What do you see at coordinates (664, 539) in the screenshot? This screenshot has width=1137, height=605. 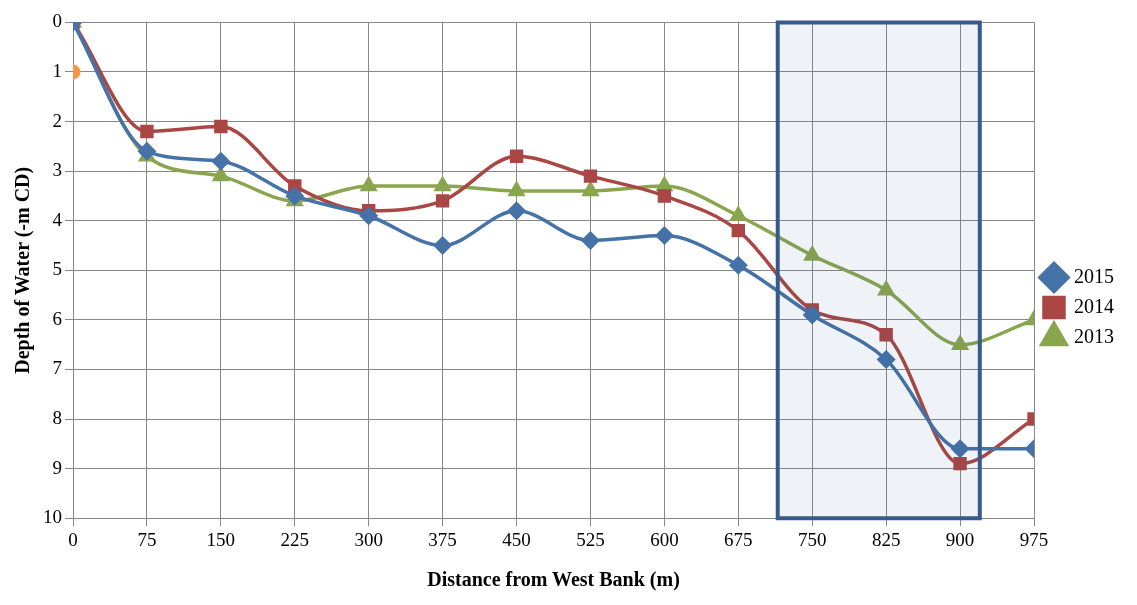 I see `x-tick-label: 600` at bounding box center [664, 539].